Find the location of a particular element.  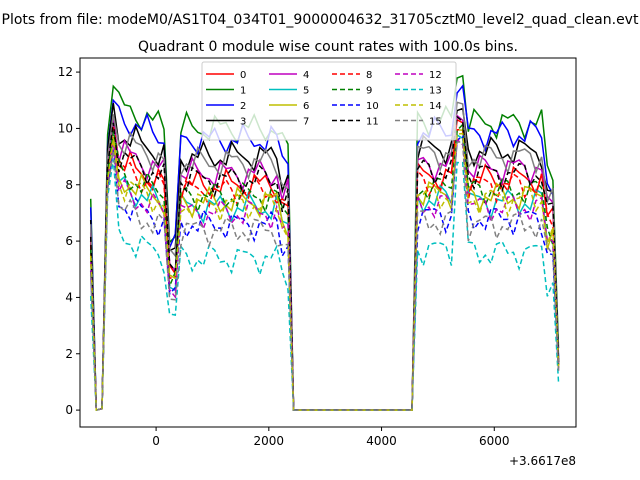

y-tick-label: 10 is located at coordinates (65, 128).